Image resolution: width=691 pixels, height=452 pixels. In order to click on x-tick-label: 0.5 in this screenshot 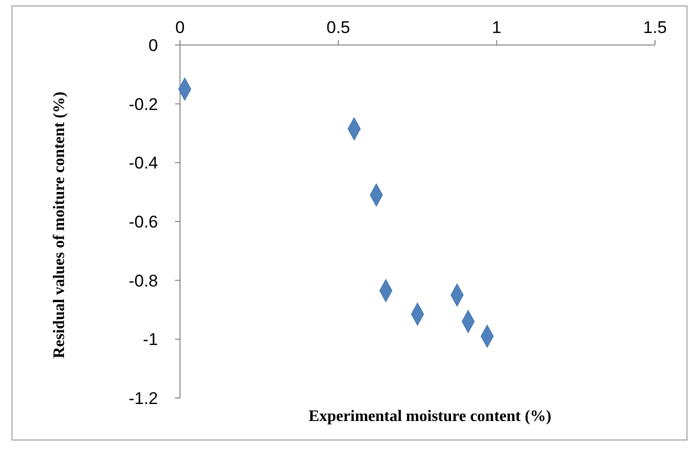, I will do `click(338, 27)`.